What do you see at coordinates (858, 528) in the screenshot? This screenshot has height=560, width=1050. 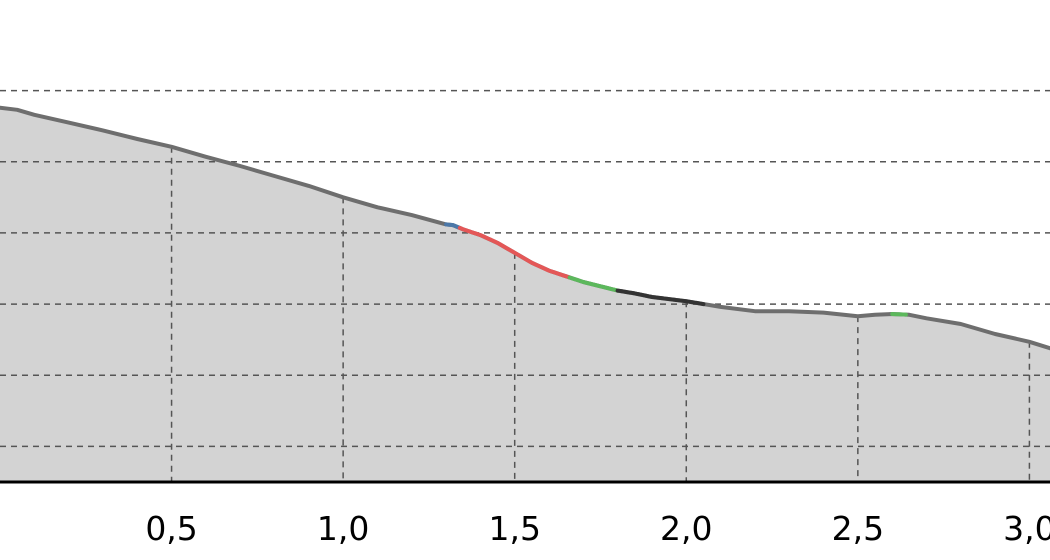 I see `x-tick-label: 2,5` at bounding box center [858, 528].